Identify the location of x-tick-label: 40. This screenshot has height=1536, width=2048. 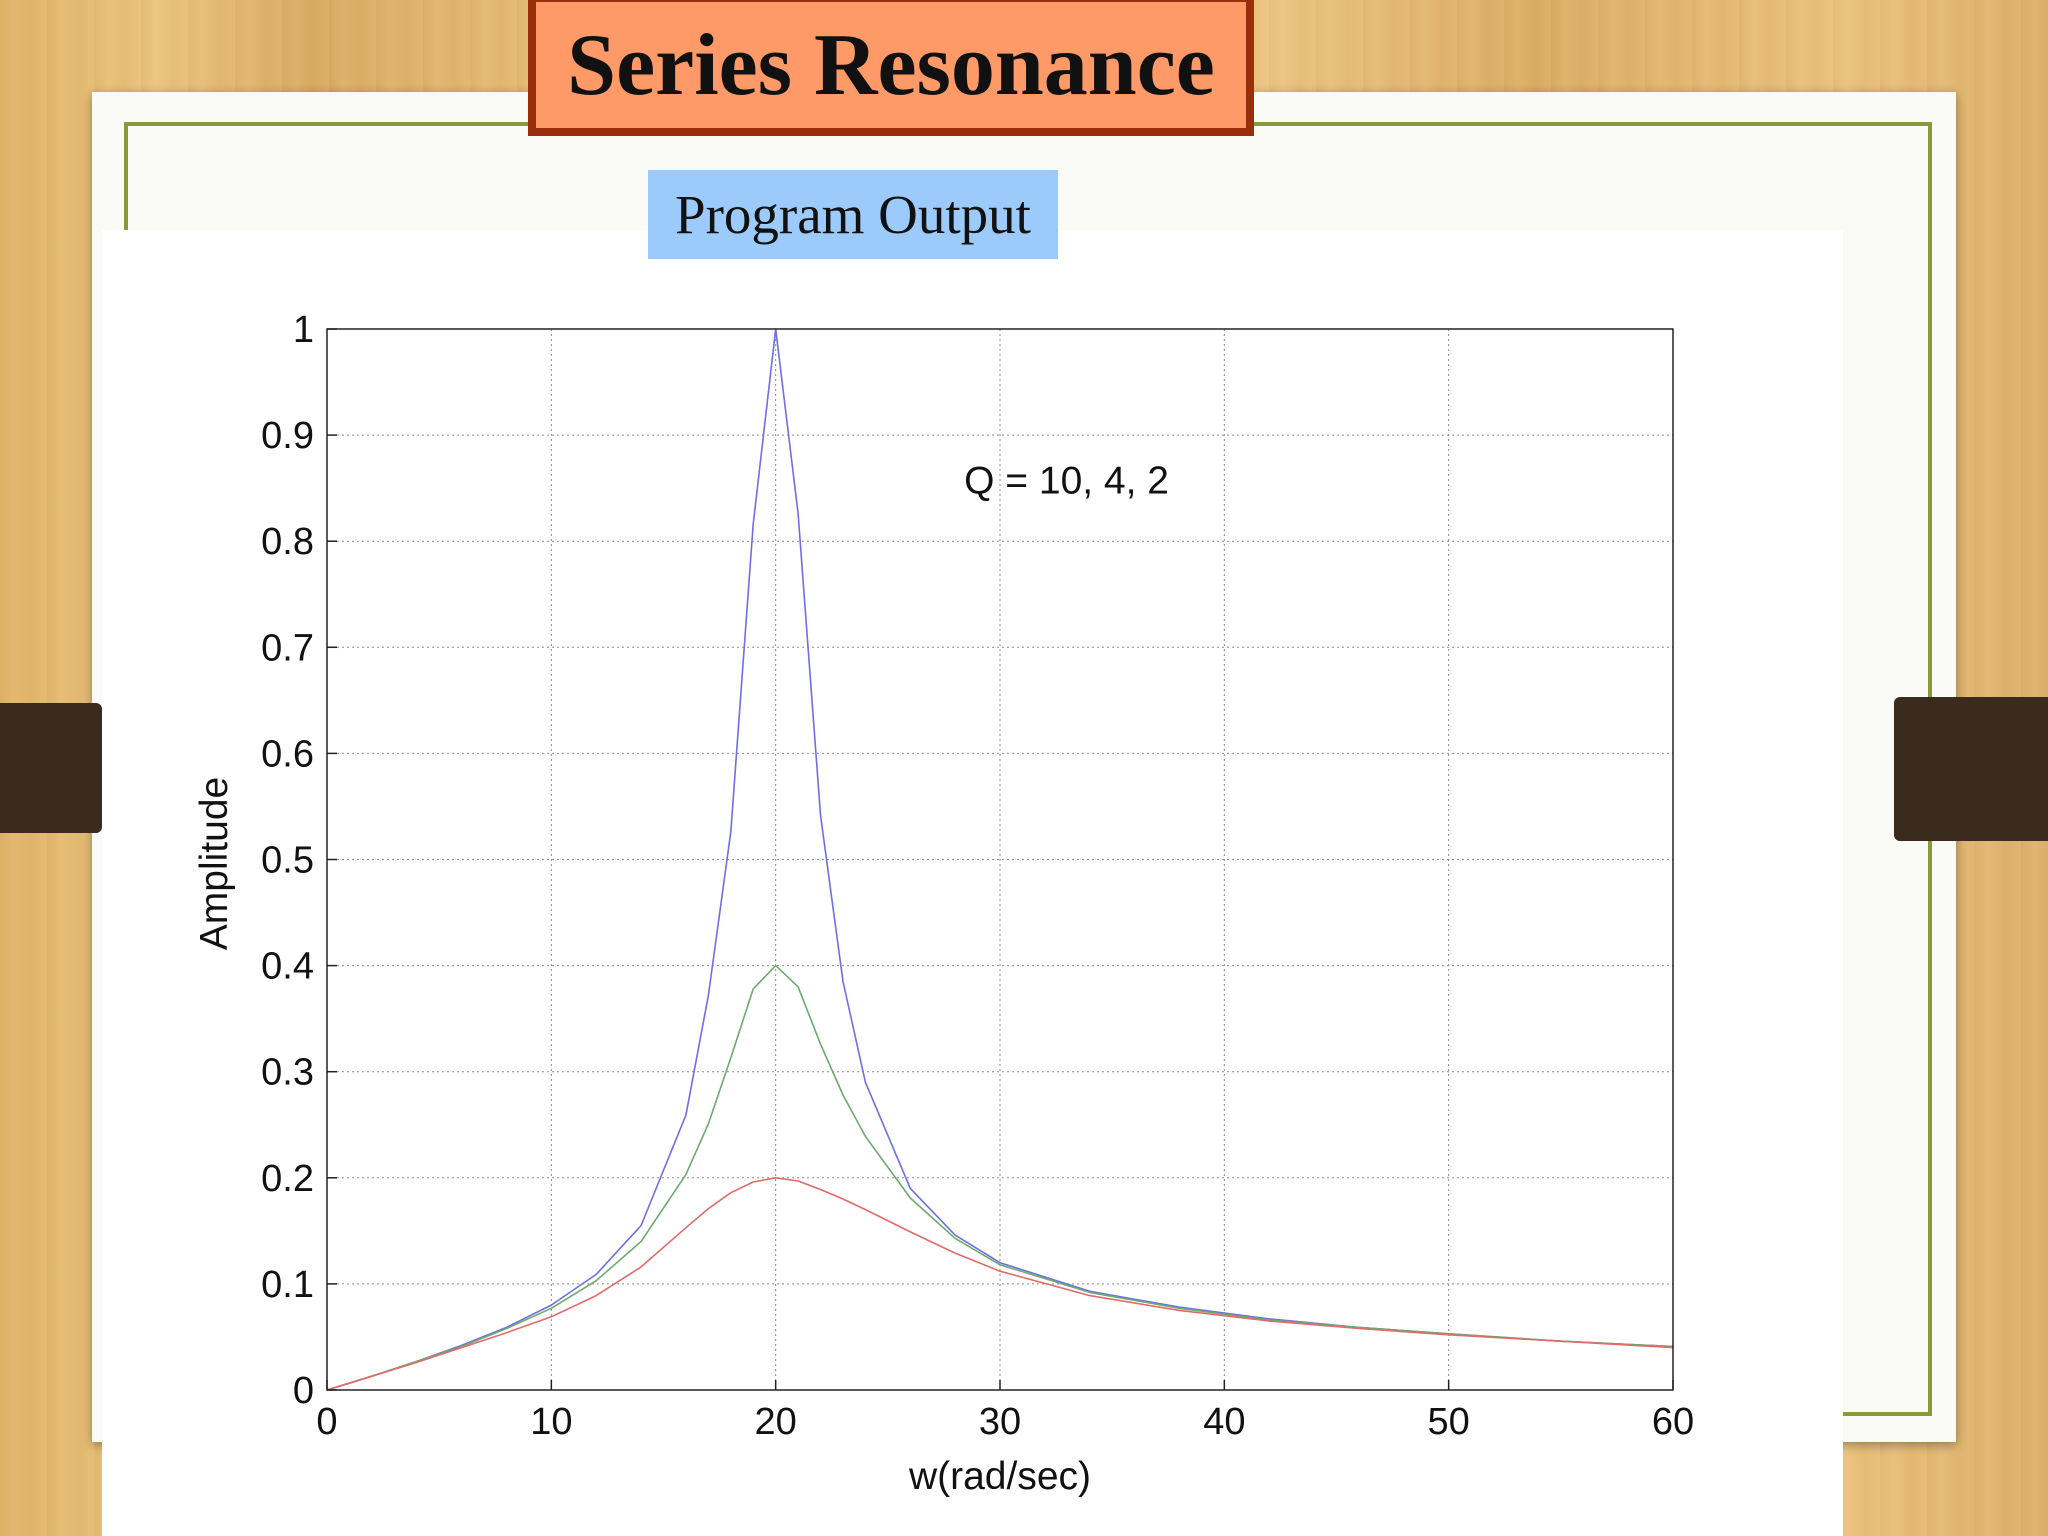
(1224, 1422).